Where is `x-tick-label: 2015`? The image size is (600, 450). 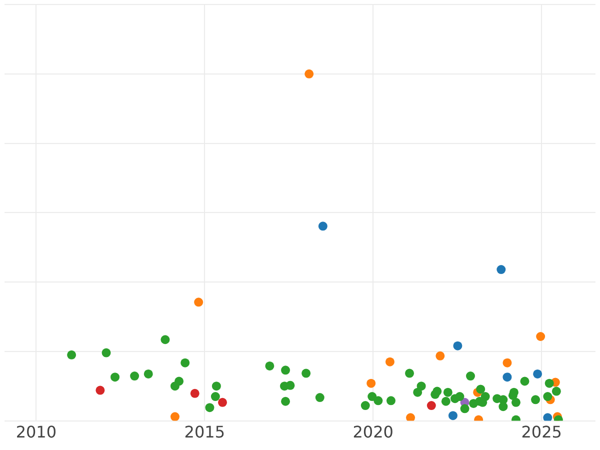 x-tick-label: 2015 is located at coordinates (205, 432).